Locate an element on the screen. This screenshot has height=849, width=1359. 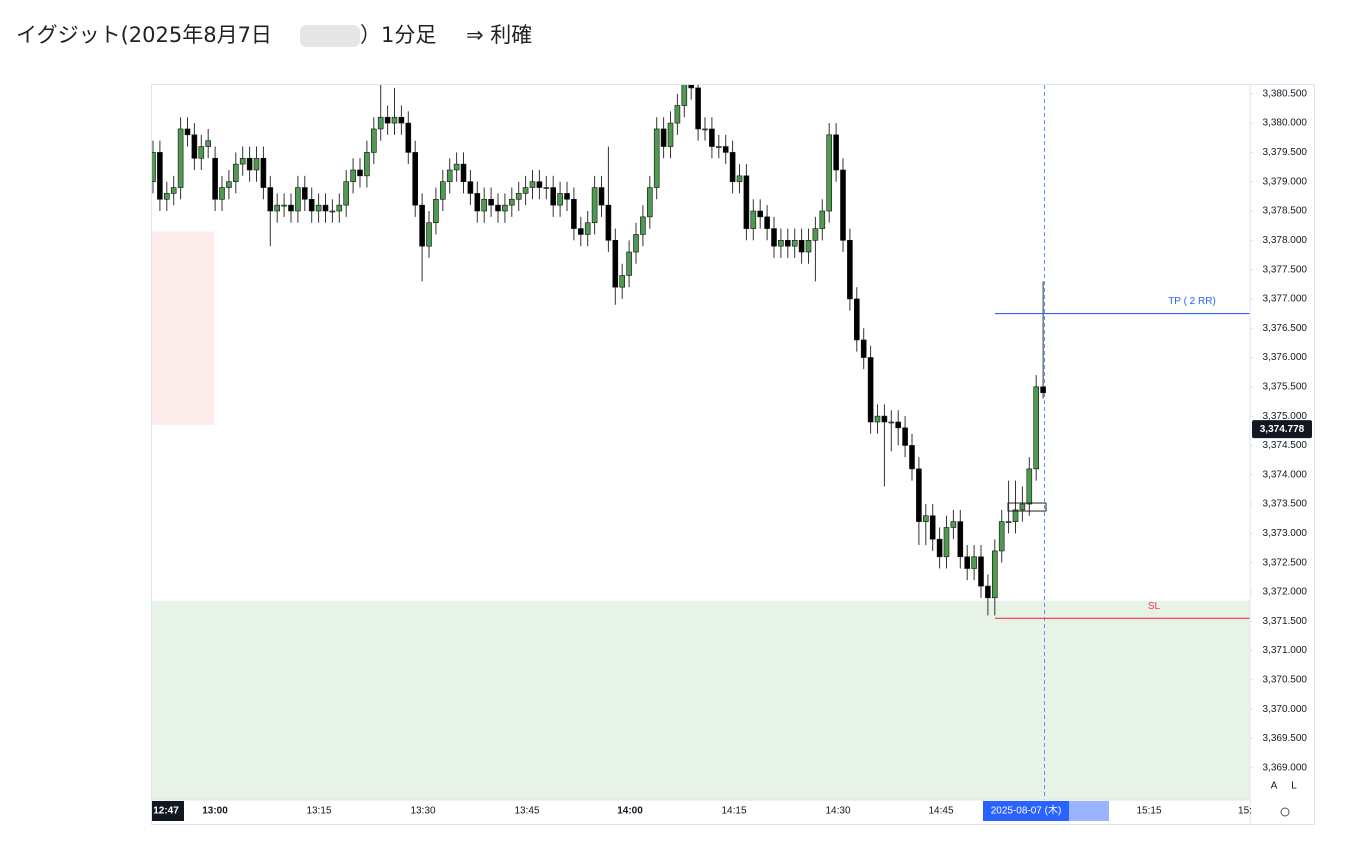
y-tick-label: 3,377.500 is located at coordinates (1285, 269).